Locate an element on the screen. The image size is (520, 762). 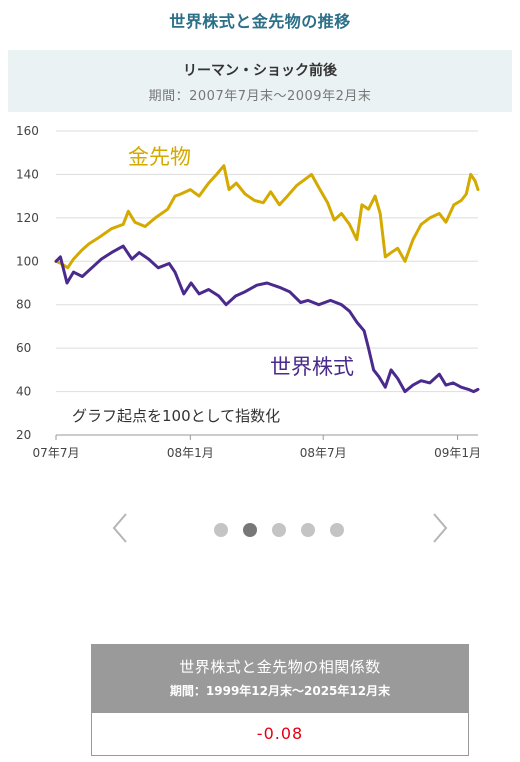
y-tick-label: 120 is located at coordinates (27, 218).